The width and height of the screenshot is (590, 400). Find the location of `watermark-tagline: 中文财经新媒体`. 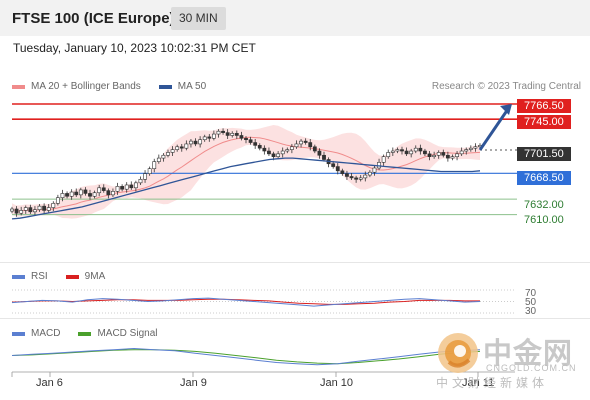

watermark-tagline: 中文财经新媒体 is located at coordinates (492, 383).